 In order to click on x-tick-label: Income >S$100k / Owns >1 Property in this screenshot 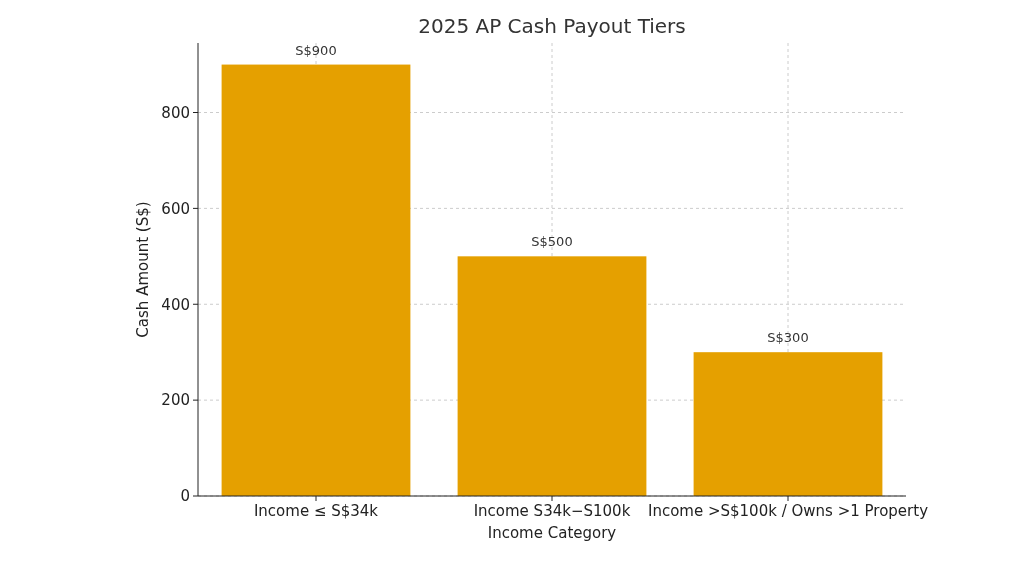, I will do `click(788, 511)`.